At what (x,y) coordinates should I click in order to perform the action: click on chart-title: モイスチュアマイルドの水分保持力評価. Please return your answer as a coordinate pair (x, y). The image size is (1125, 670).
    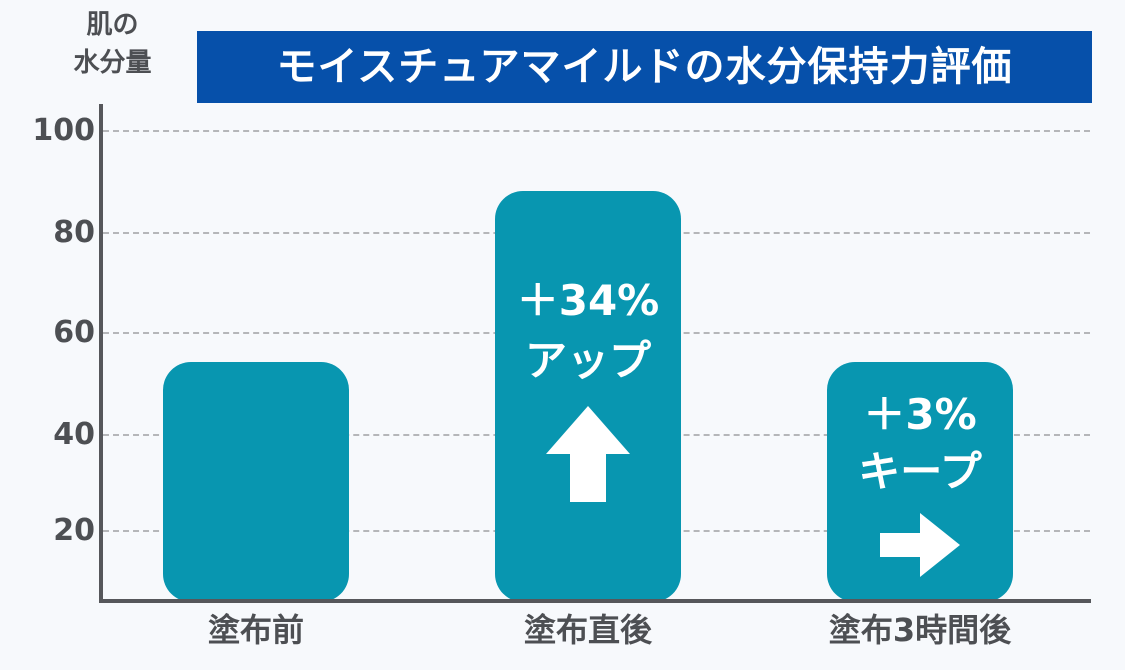
    Looking at the image, I should click on (644, 67).